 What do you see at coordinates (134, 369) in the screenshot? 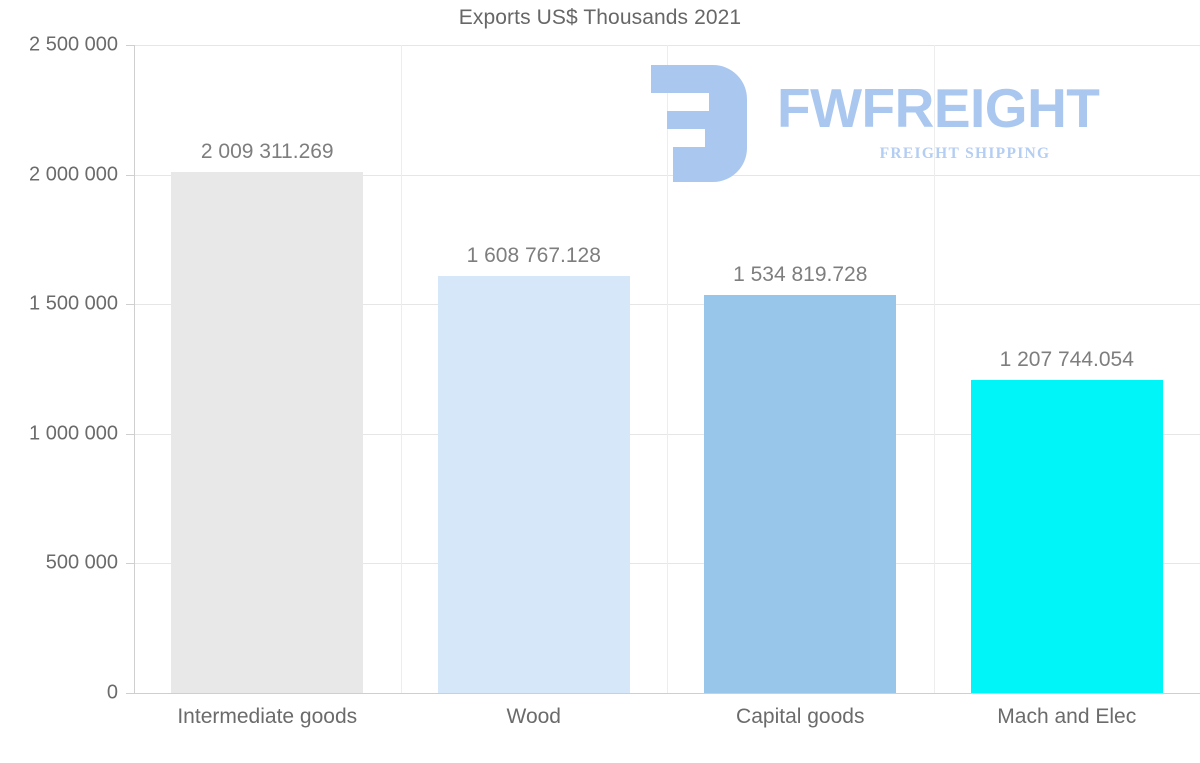
I see `y-axis-line` at bounding box center [134, 369].